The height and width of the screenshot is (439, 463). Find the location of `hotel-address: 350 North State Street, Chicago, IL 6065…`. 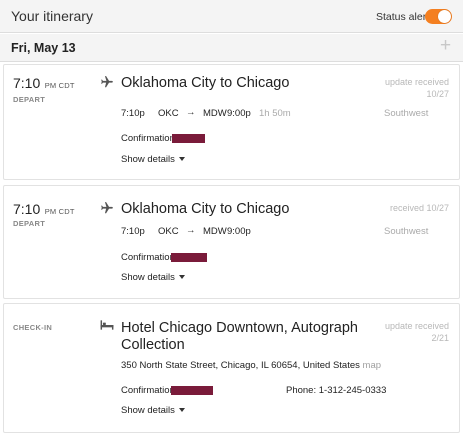

hotel-address: 350 North State Street, Chicago, IL 6065… is located at coordinates (251, 365).